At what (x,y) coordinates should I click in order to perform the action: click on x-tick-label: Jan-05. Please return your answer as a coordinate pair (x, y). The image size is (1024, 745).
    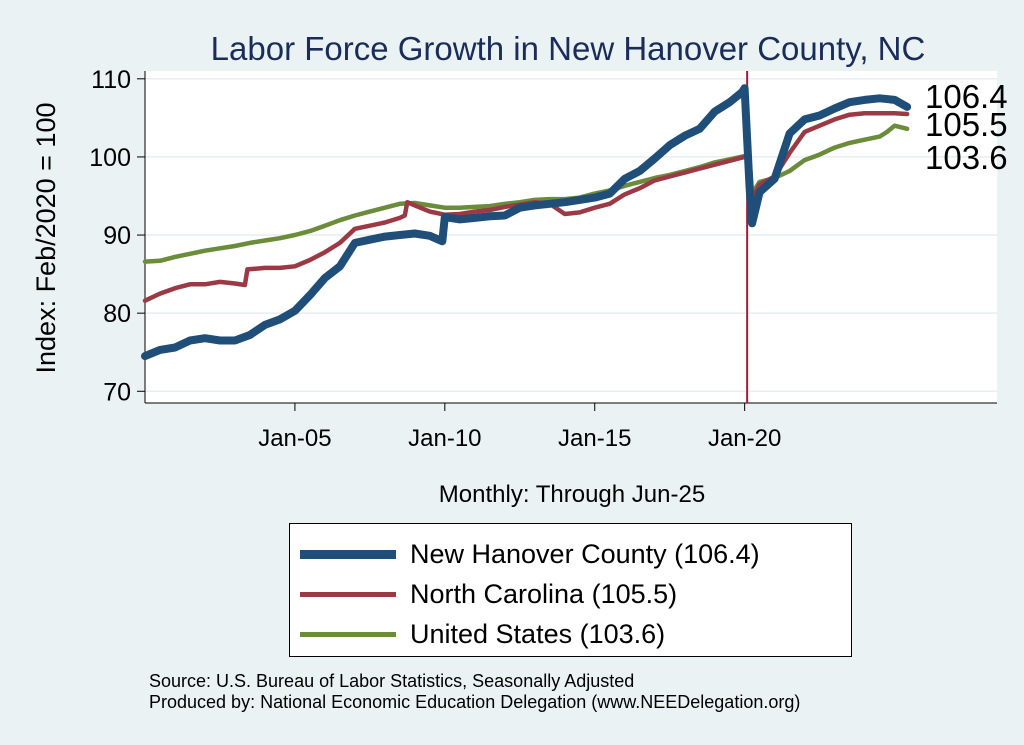
    Looking at the image, I should click on (294, 438).